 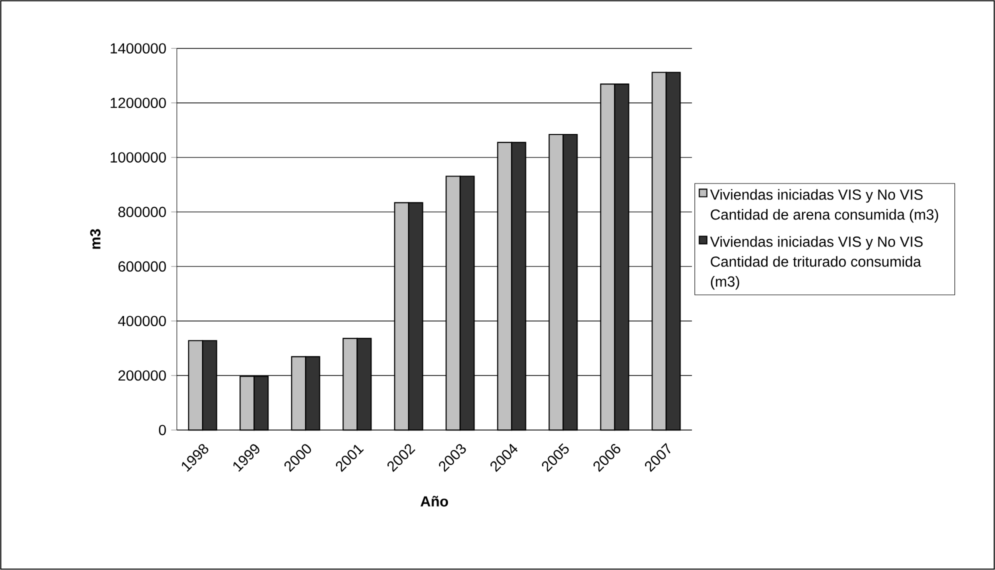 I want to click on y-tick-label: 800000, so click(x=142, y=212).